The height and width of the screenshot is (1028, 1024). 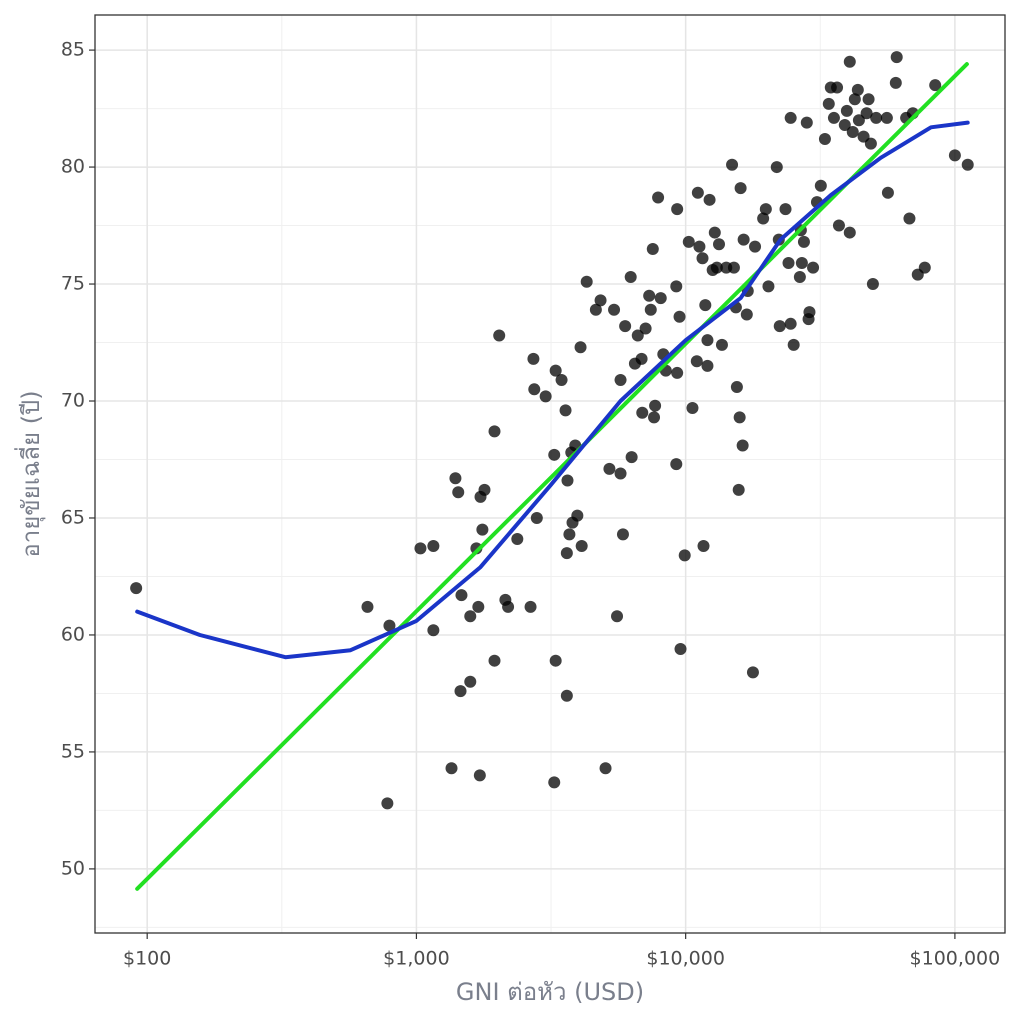 What do you see at coordinates (73, 868) in the screenshot?
I see `y-tick-label: 50` at bounding box center [73, 868].